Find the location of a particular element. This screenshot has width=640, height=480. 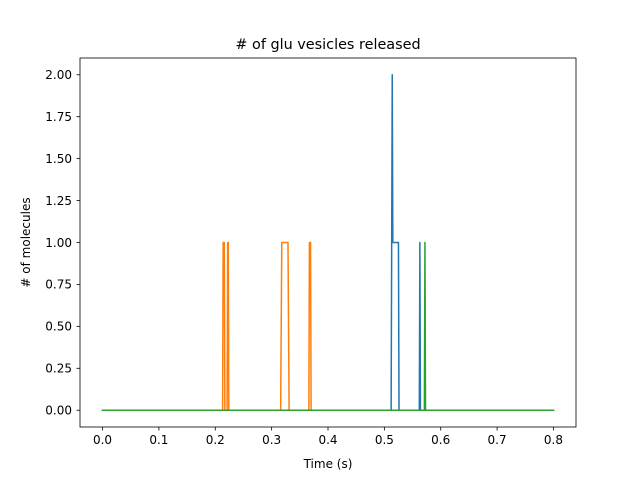

x-tick-label-7: 0.7 is located at coordinates (497, 440).